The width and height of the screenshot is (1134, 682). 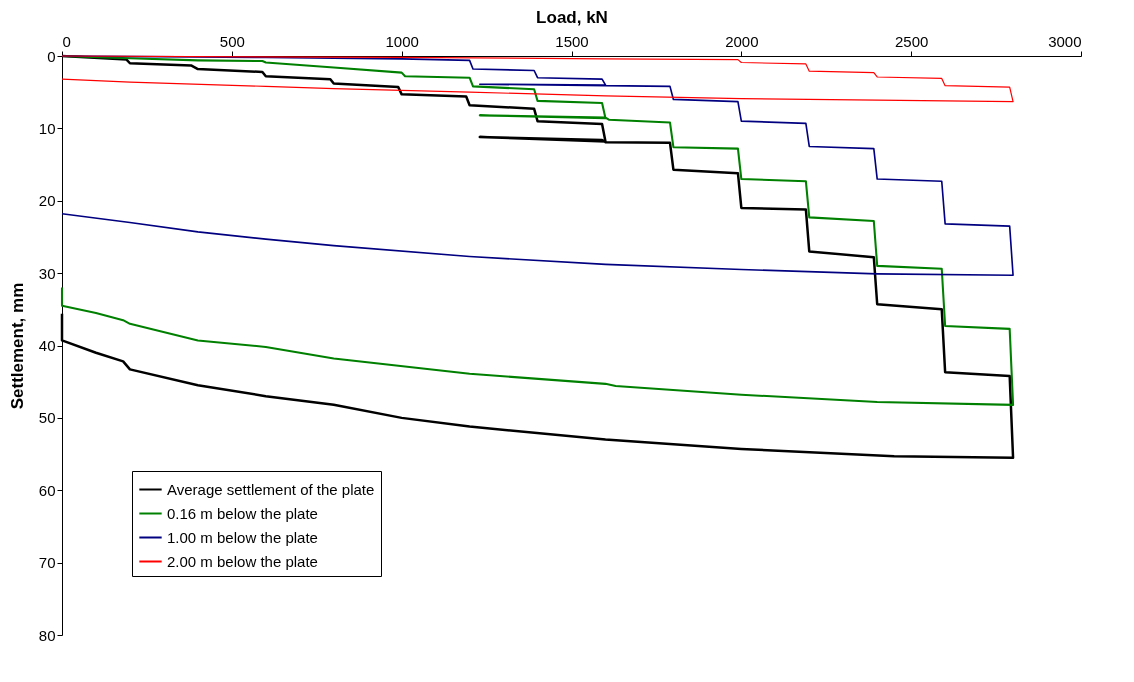 What do you see at coordinates (47, 635) in the screenshot?
I see `y-tick-label: 80` at bounding box center [47, 635].